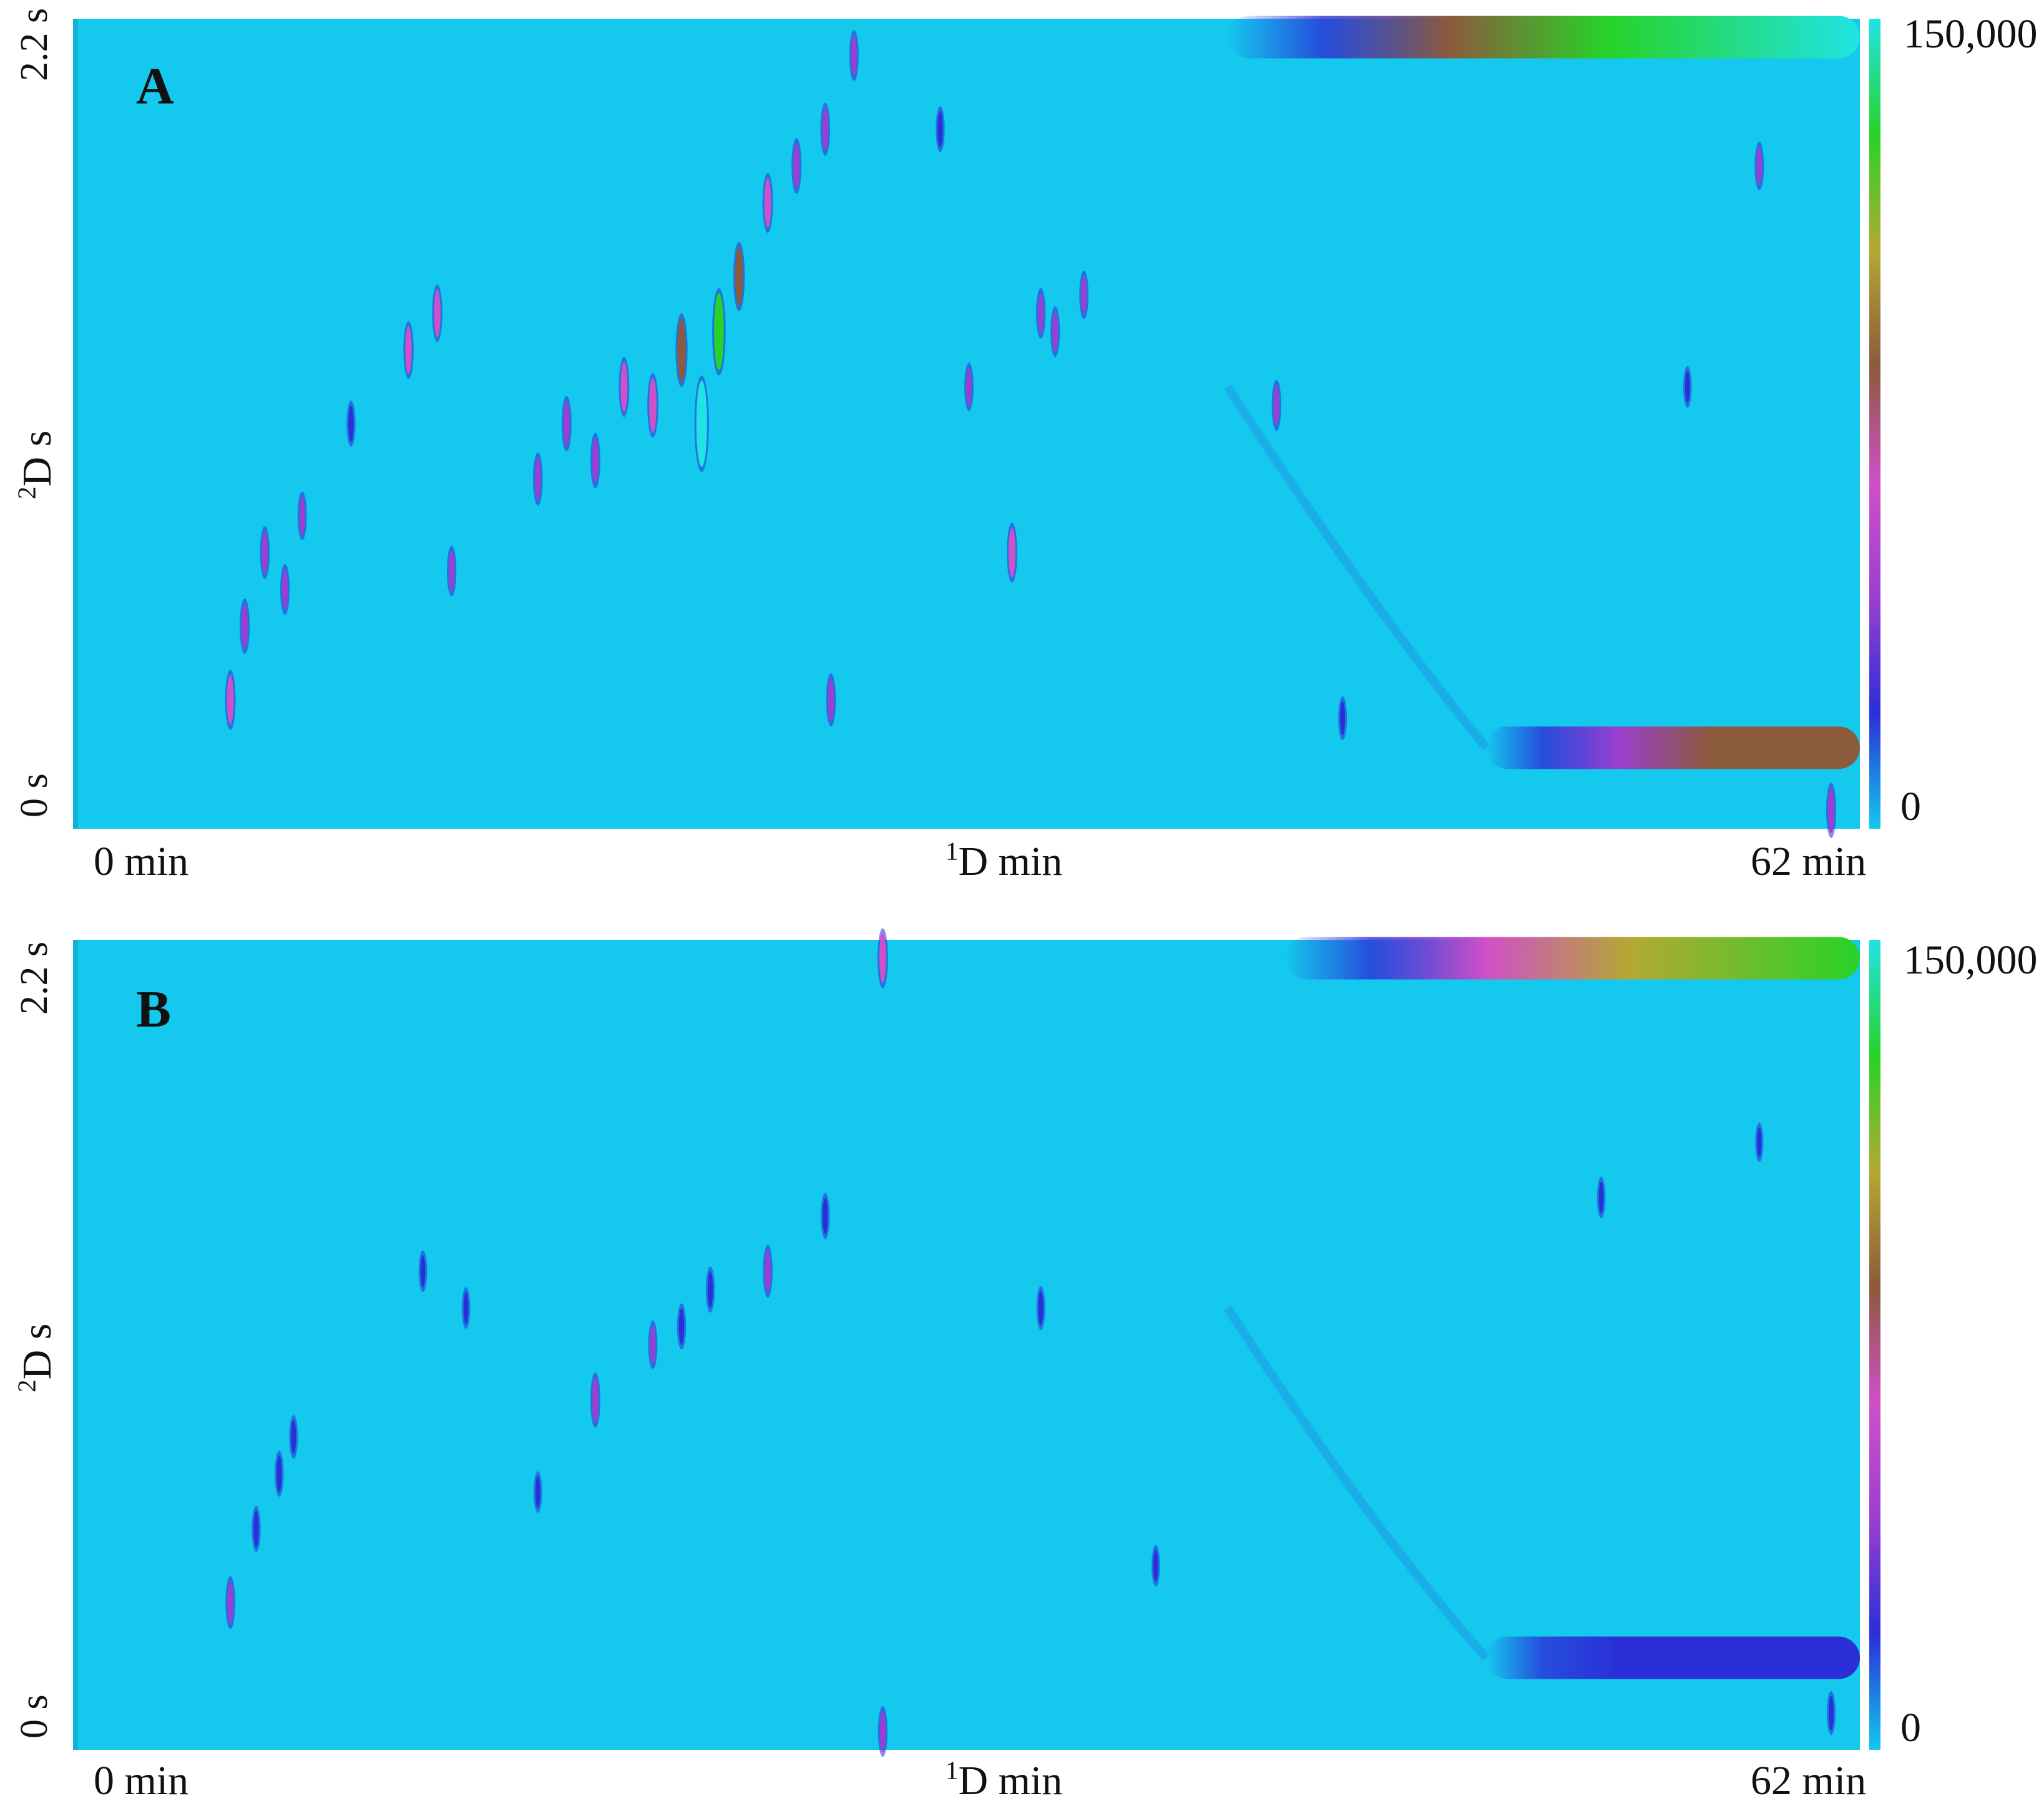  Describe the element at coordinates (34, 795) in the screenshot. I see `y-tick-bottom-a: 0 s` at that location.